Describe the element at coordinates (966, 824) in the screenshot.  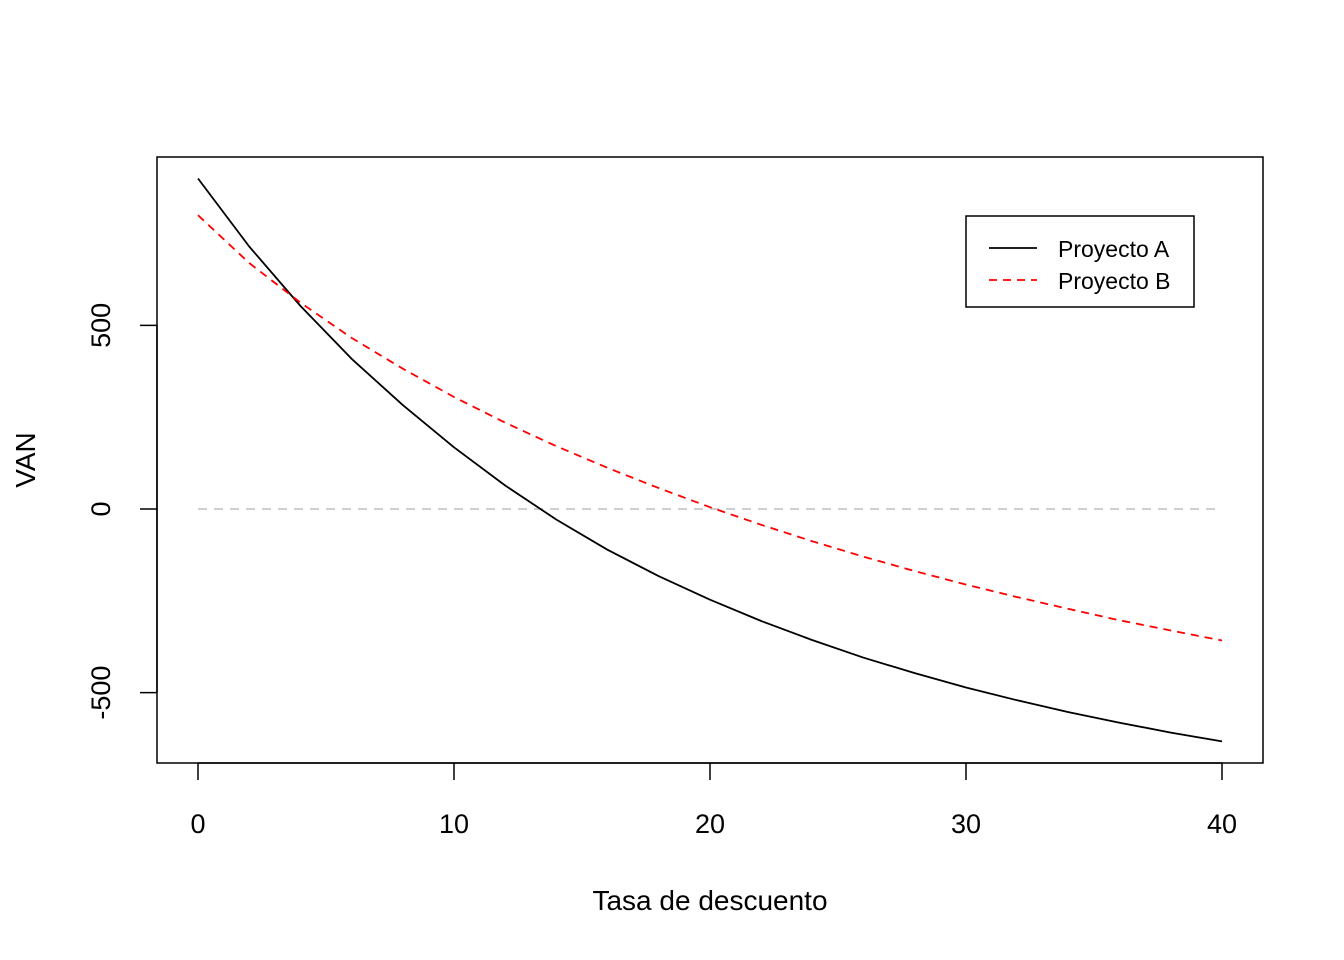
I see `x-tick-label: 30` at that location.